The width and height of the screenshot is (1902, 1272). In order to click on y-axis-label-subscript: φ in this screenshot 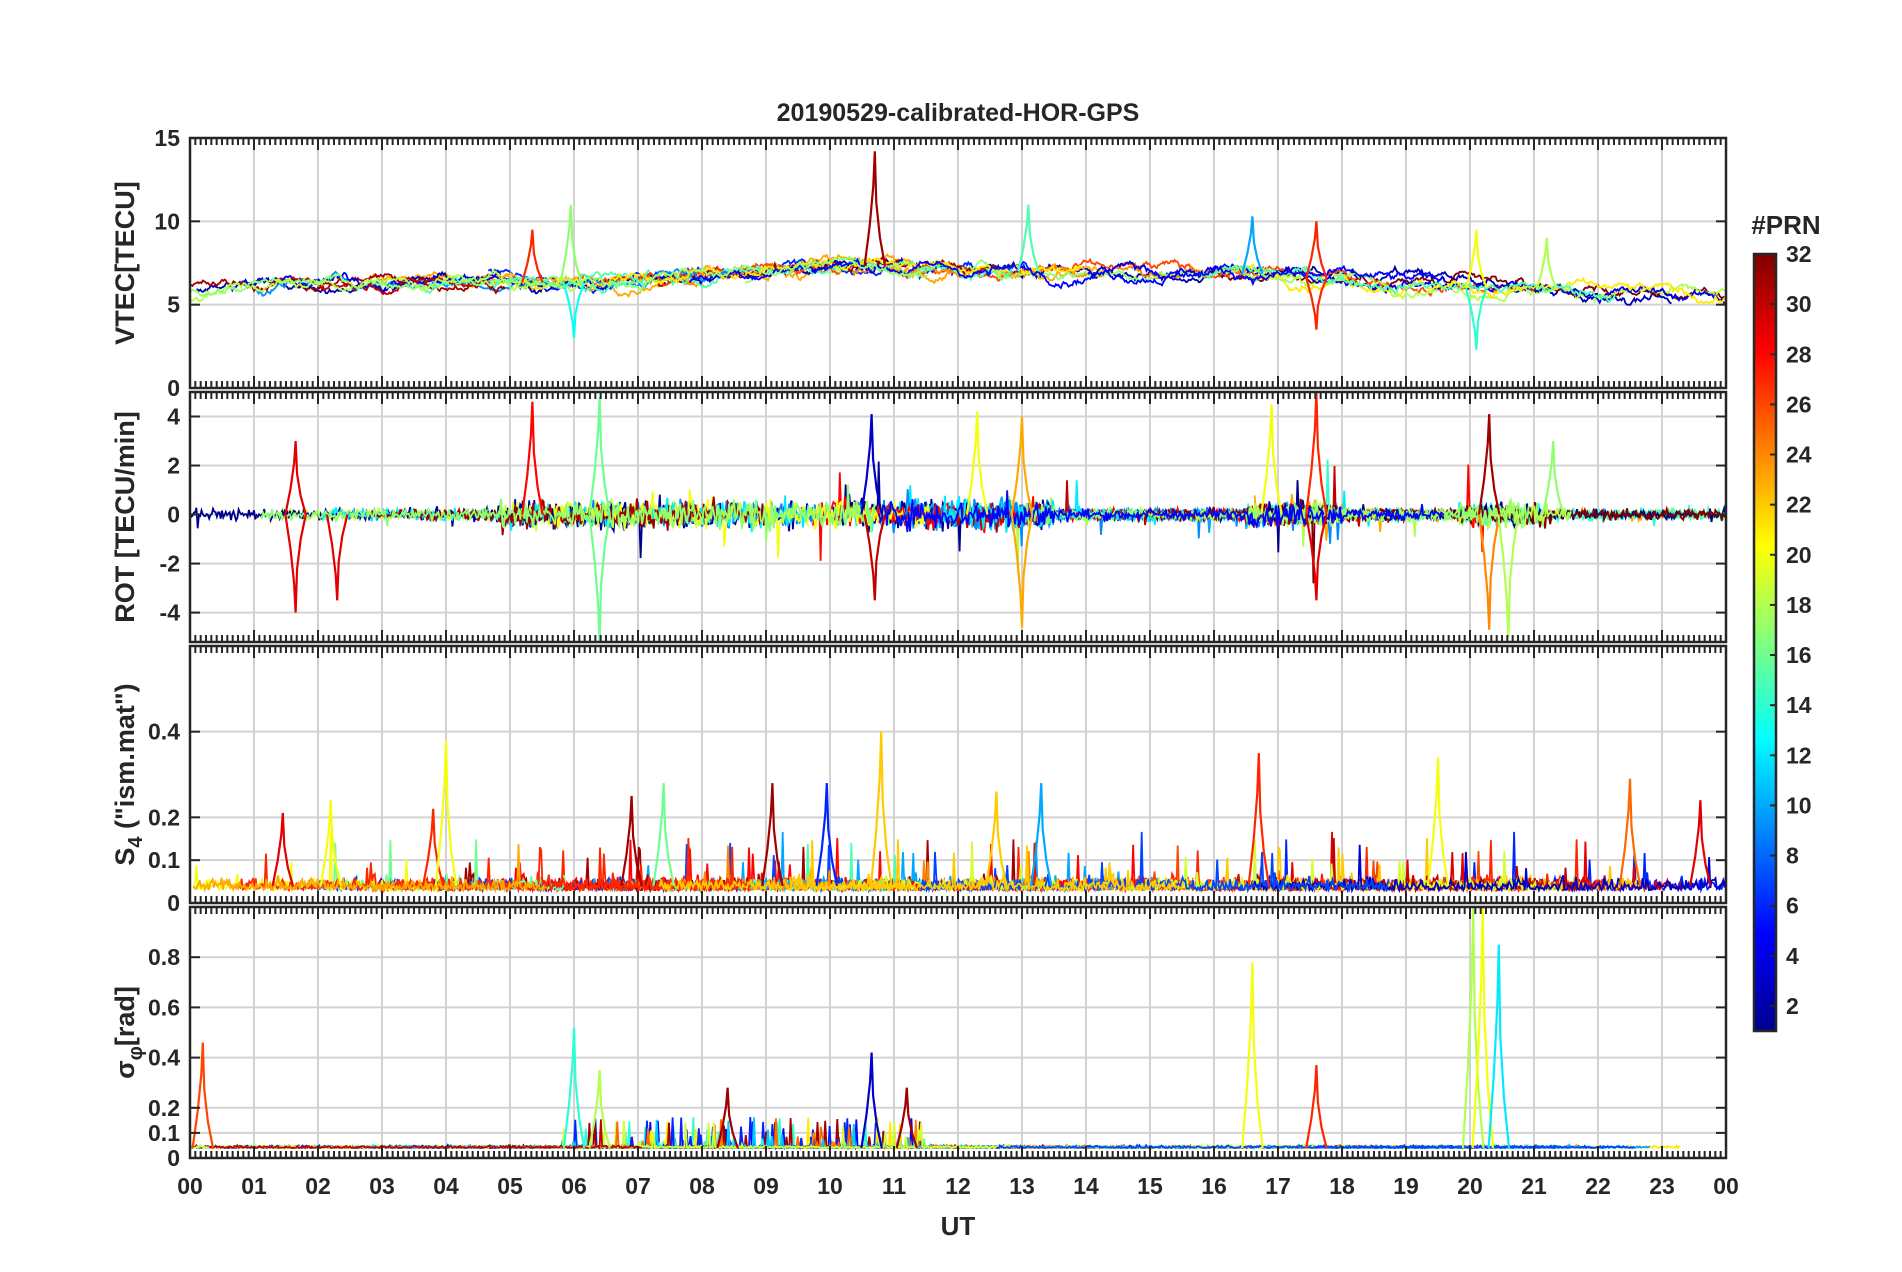, I will do `click(136, 1053)`.